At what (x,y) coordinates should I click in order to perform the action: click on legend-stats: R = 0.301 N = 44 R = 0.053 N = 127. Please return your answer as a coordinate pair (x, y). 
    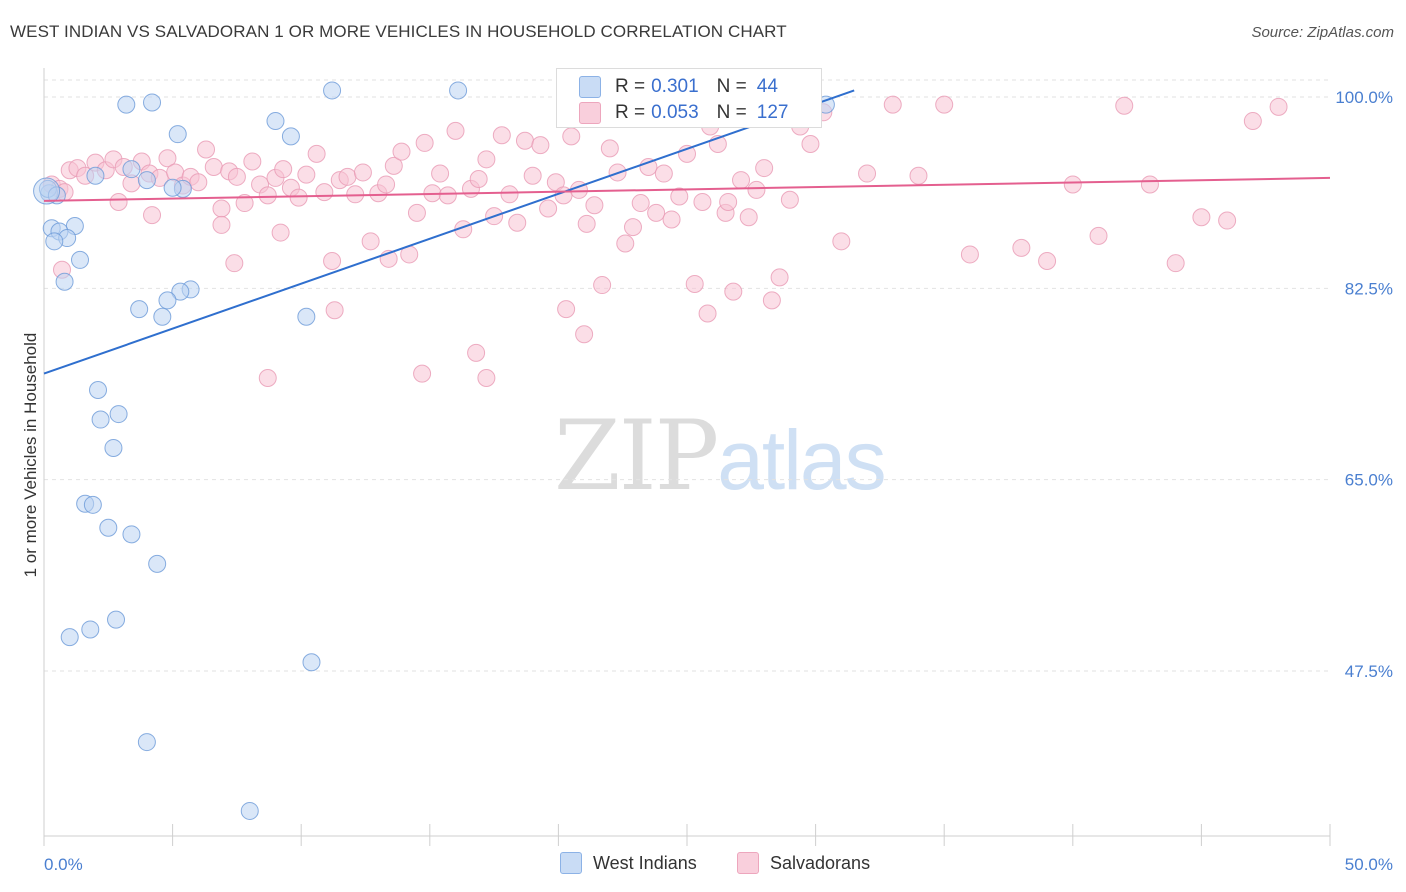
    Looking at the image, I should click on (689, 98).